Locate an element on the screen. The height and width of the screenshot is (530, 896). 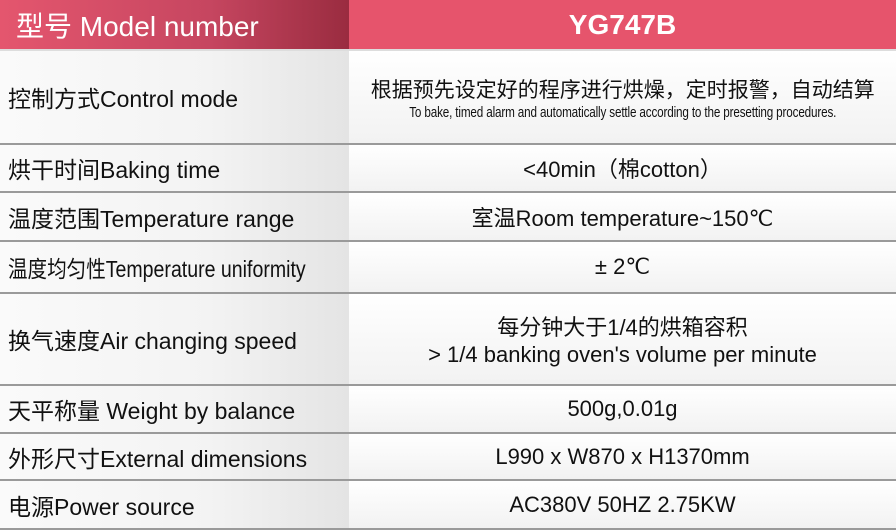
row-temperature-uniformity: 温度均匀性Temperature uniformity ± 2℃ is located at coordinates (448, 268).